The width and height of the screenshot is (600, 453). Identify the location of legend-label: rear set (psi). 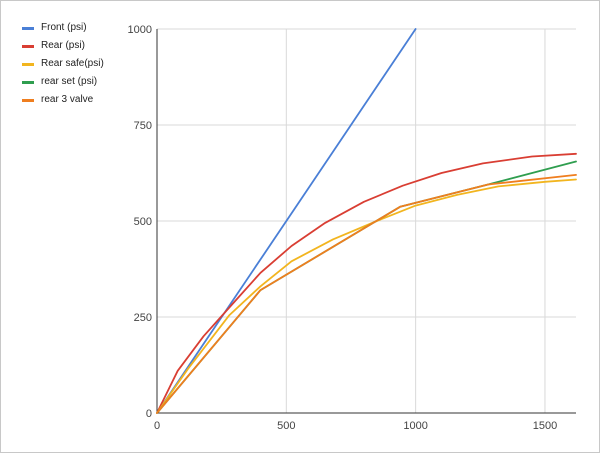
(69, 81).